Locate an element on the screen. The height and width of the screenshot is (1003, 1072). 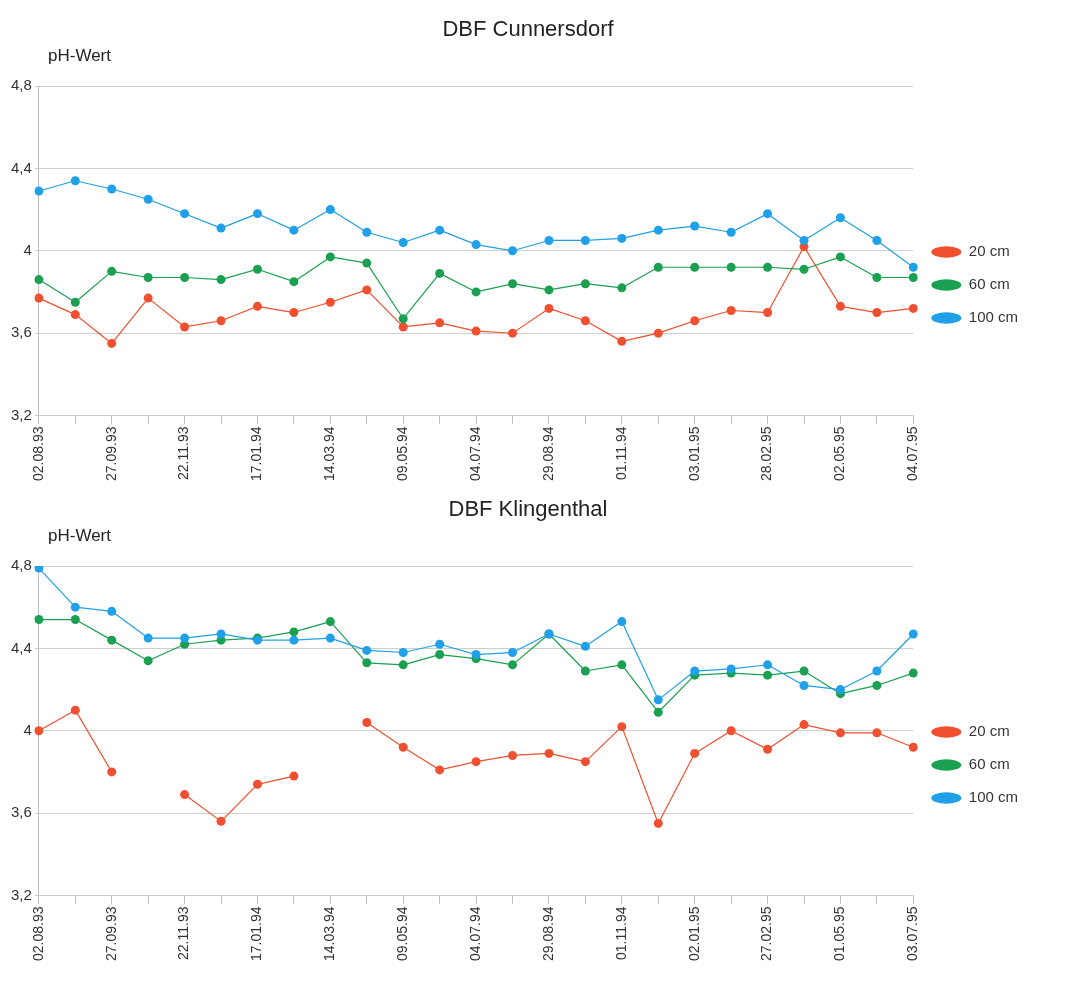
chart-title: DBF Cunnersdorf is located at coordinates (528, 29).